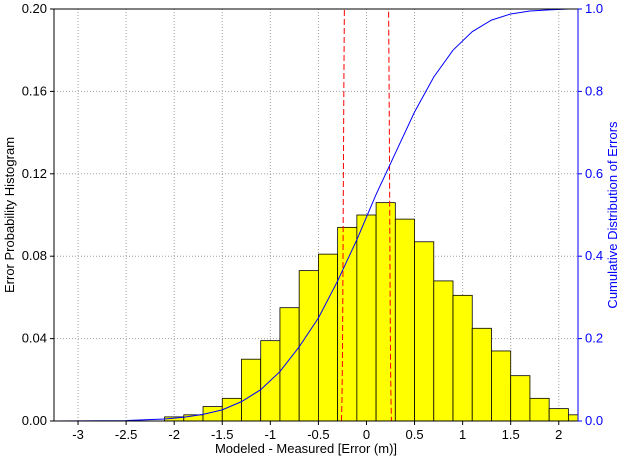 Image resolution: width=624 pixels, height=457 pixels. Describe the element at coordinates (594, 255) in the screenshot. I see `y2-tick-label: 0.4` at that location.